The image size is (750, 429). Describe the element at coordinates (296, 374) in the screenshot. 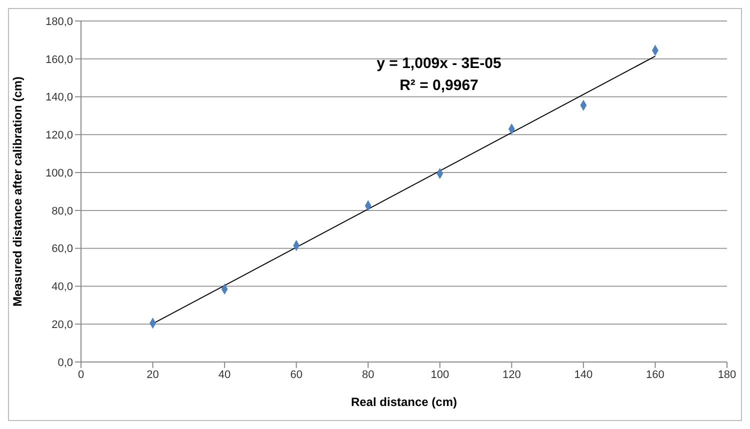

I see `x-tick-label: 60` at that location.